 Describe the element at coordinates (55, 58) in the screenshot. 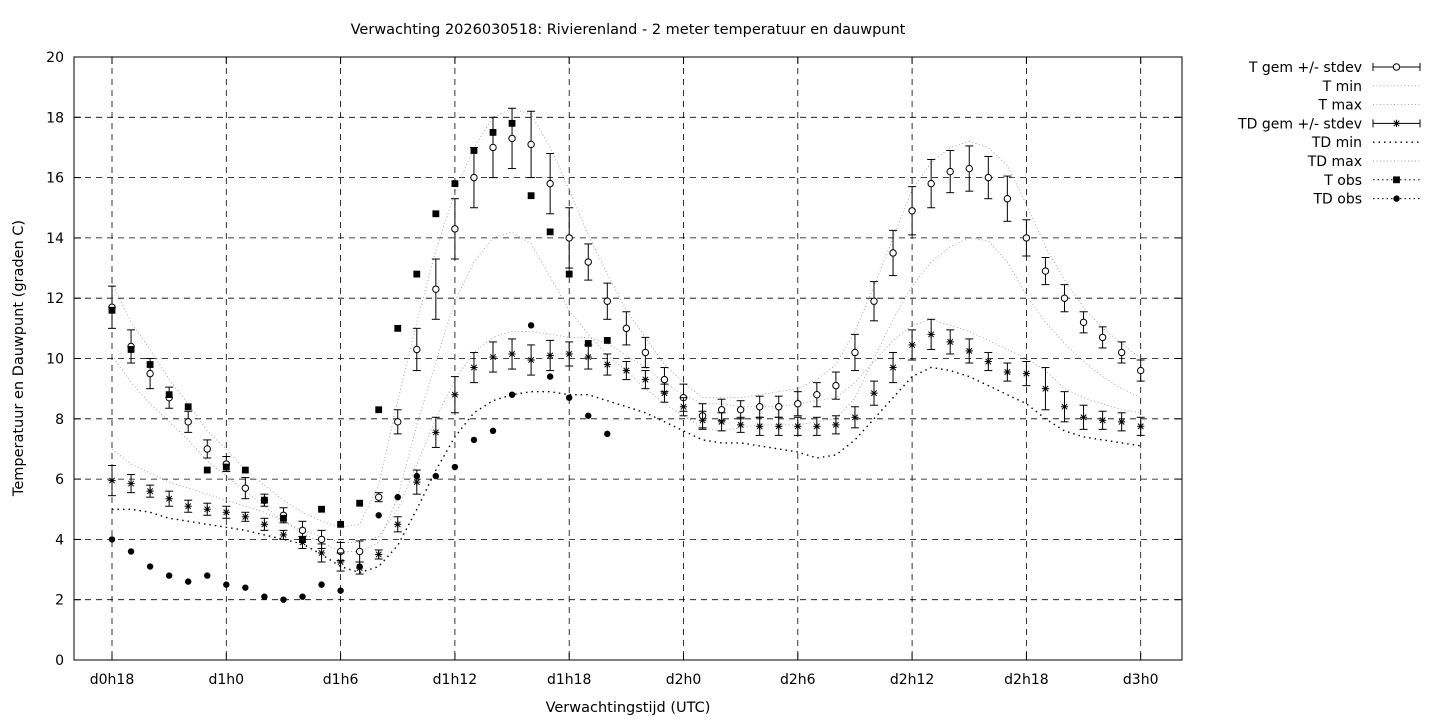

I see `y-tick-label: 20` at that location.